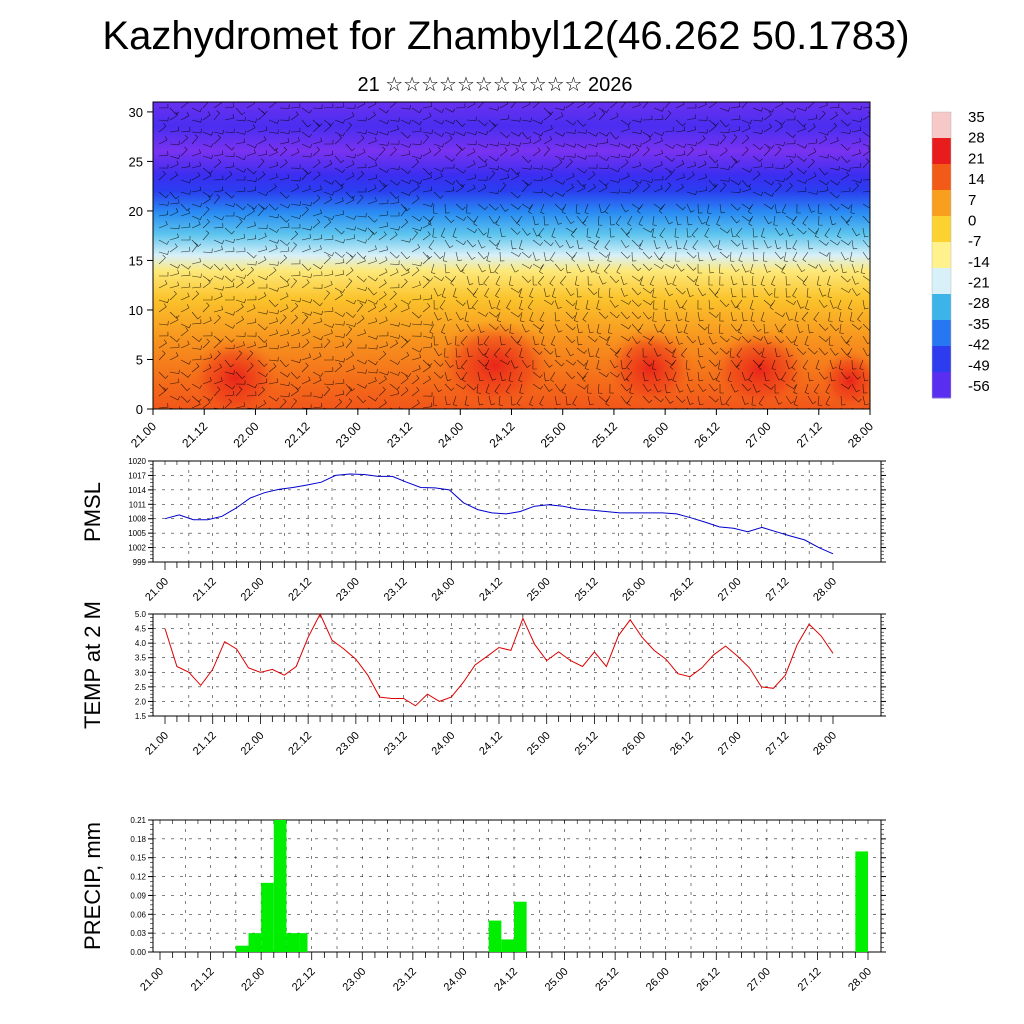 This screenshot has width=1024, height=1024. What do you see at coordinates (138, 504) in the screenshot?
I see `y-tick-label: 1011` at bounding box center [138, 504].